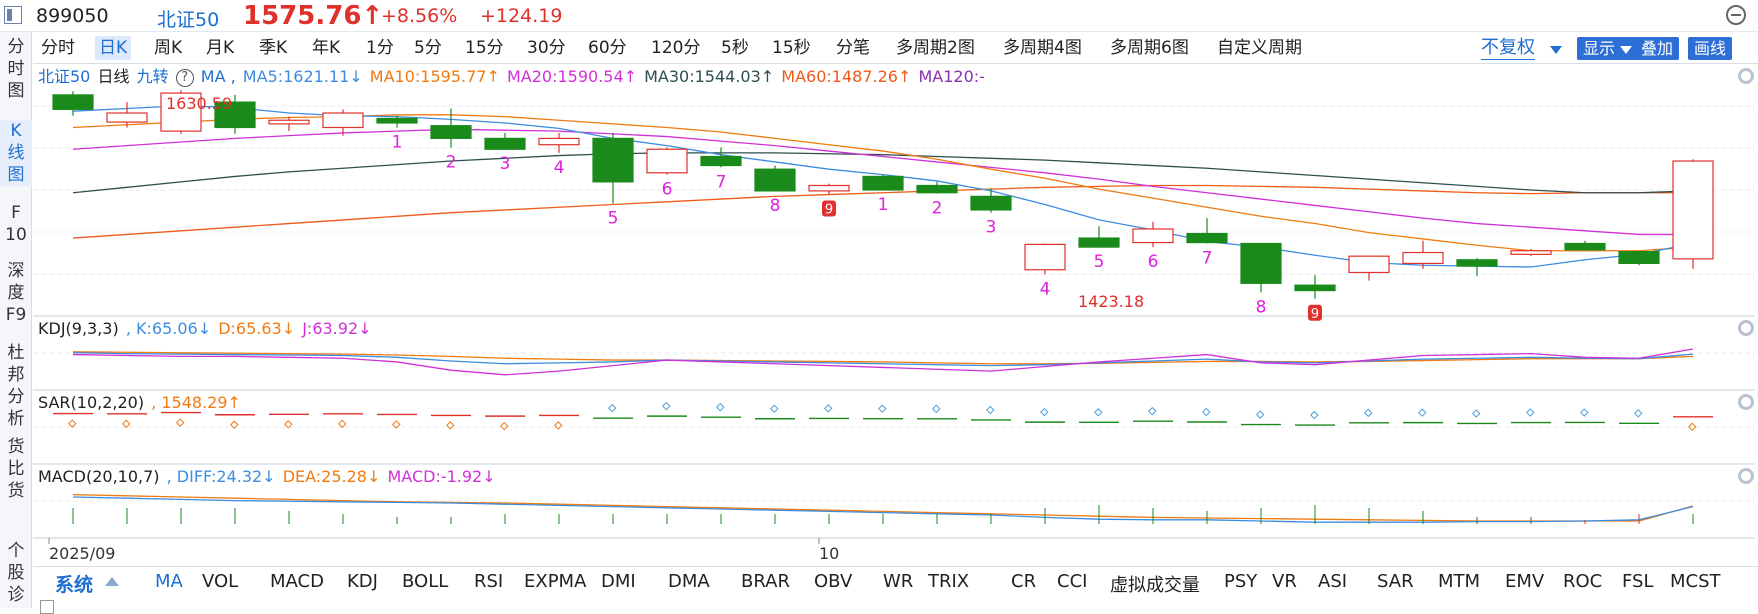 The width and height of the screenshot is (1758, 614). Describe the element at coordinates (425, 581) in the screenshot. I see `index-tab-boll: BOLL` at that location.